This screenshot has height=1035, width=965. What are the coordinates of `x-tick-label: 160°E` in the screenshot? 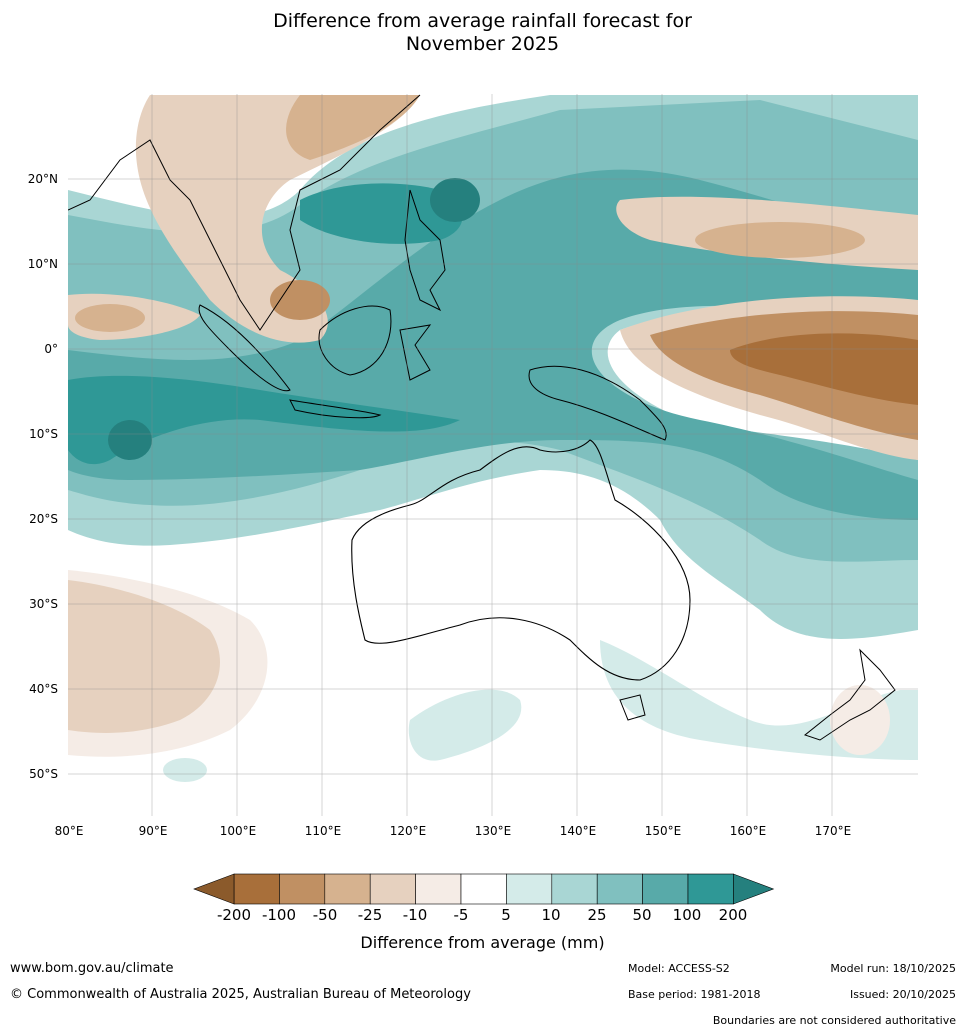 It's located at (748, 831).